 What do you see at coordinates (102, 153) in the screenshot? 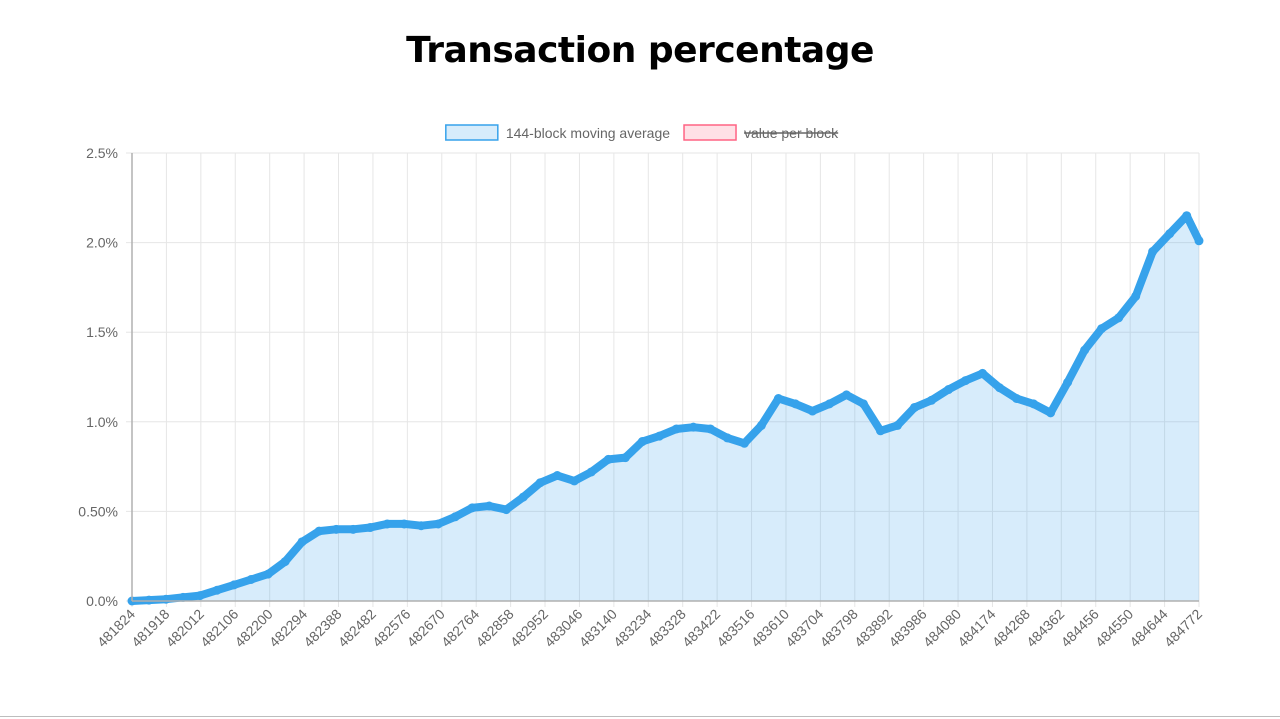
I see `y-tick-label: 2.5%` at bounding box center [102, 153].